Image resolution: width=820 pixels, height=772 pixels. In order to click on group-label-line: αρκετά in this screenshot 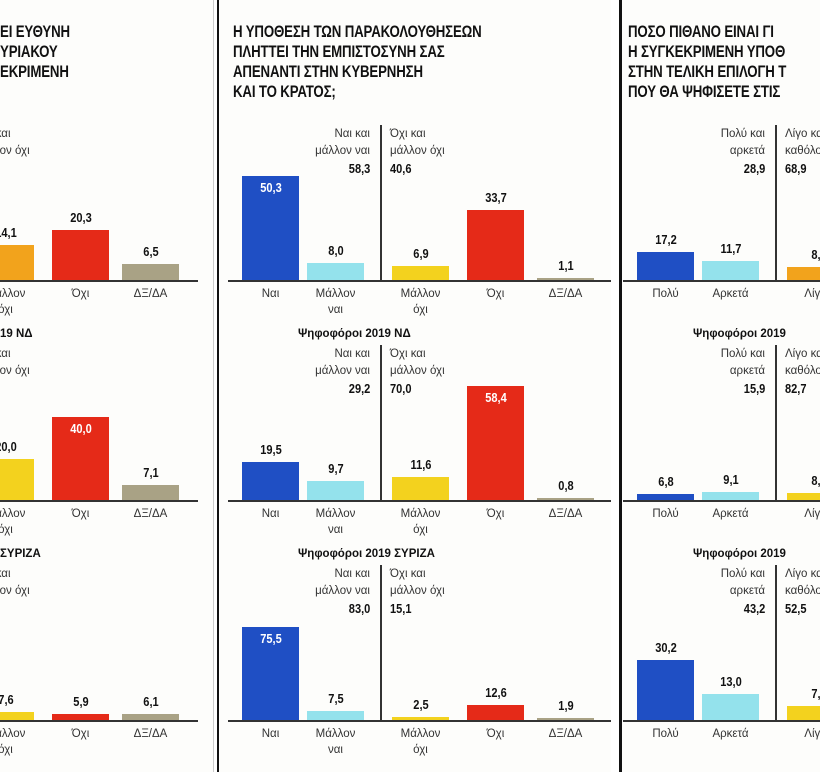, I will do `click(747, 371)`.